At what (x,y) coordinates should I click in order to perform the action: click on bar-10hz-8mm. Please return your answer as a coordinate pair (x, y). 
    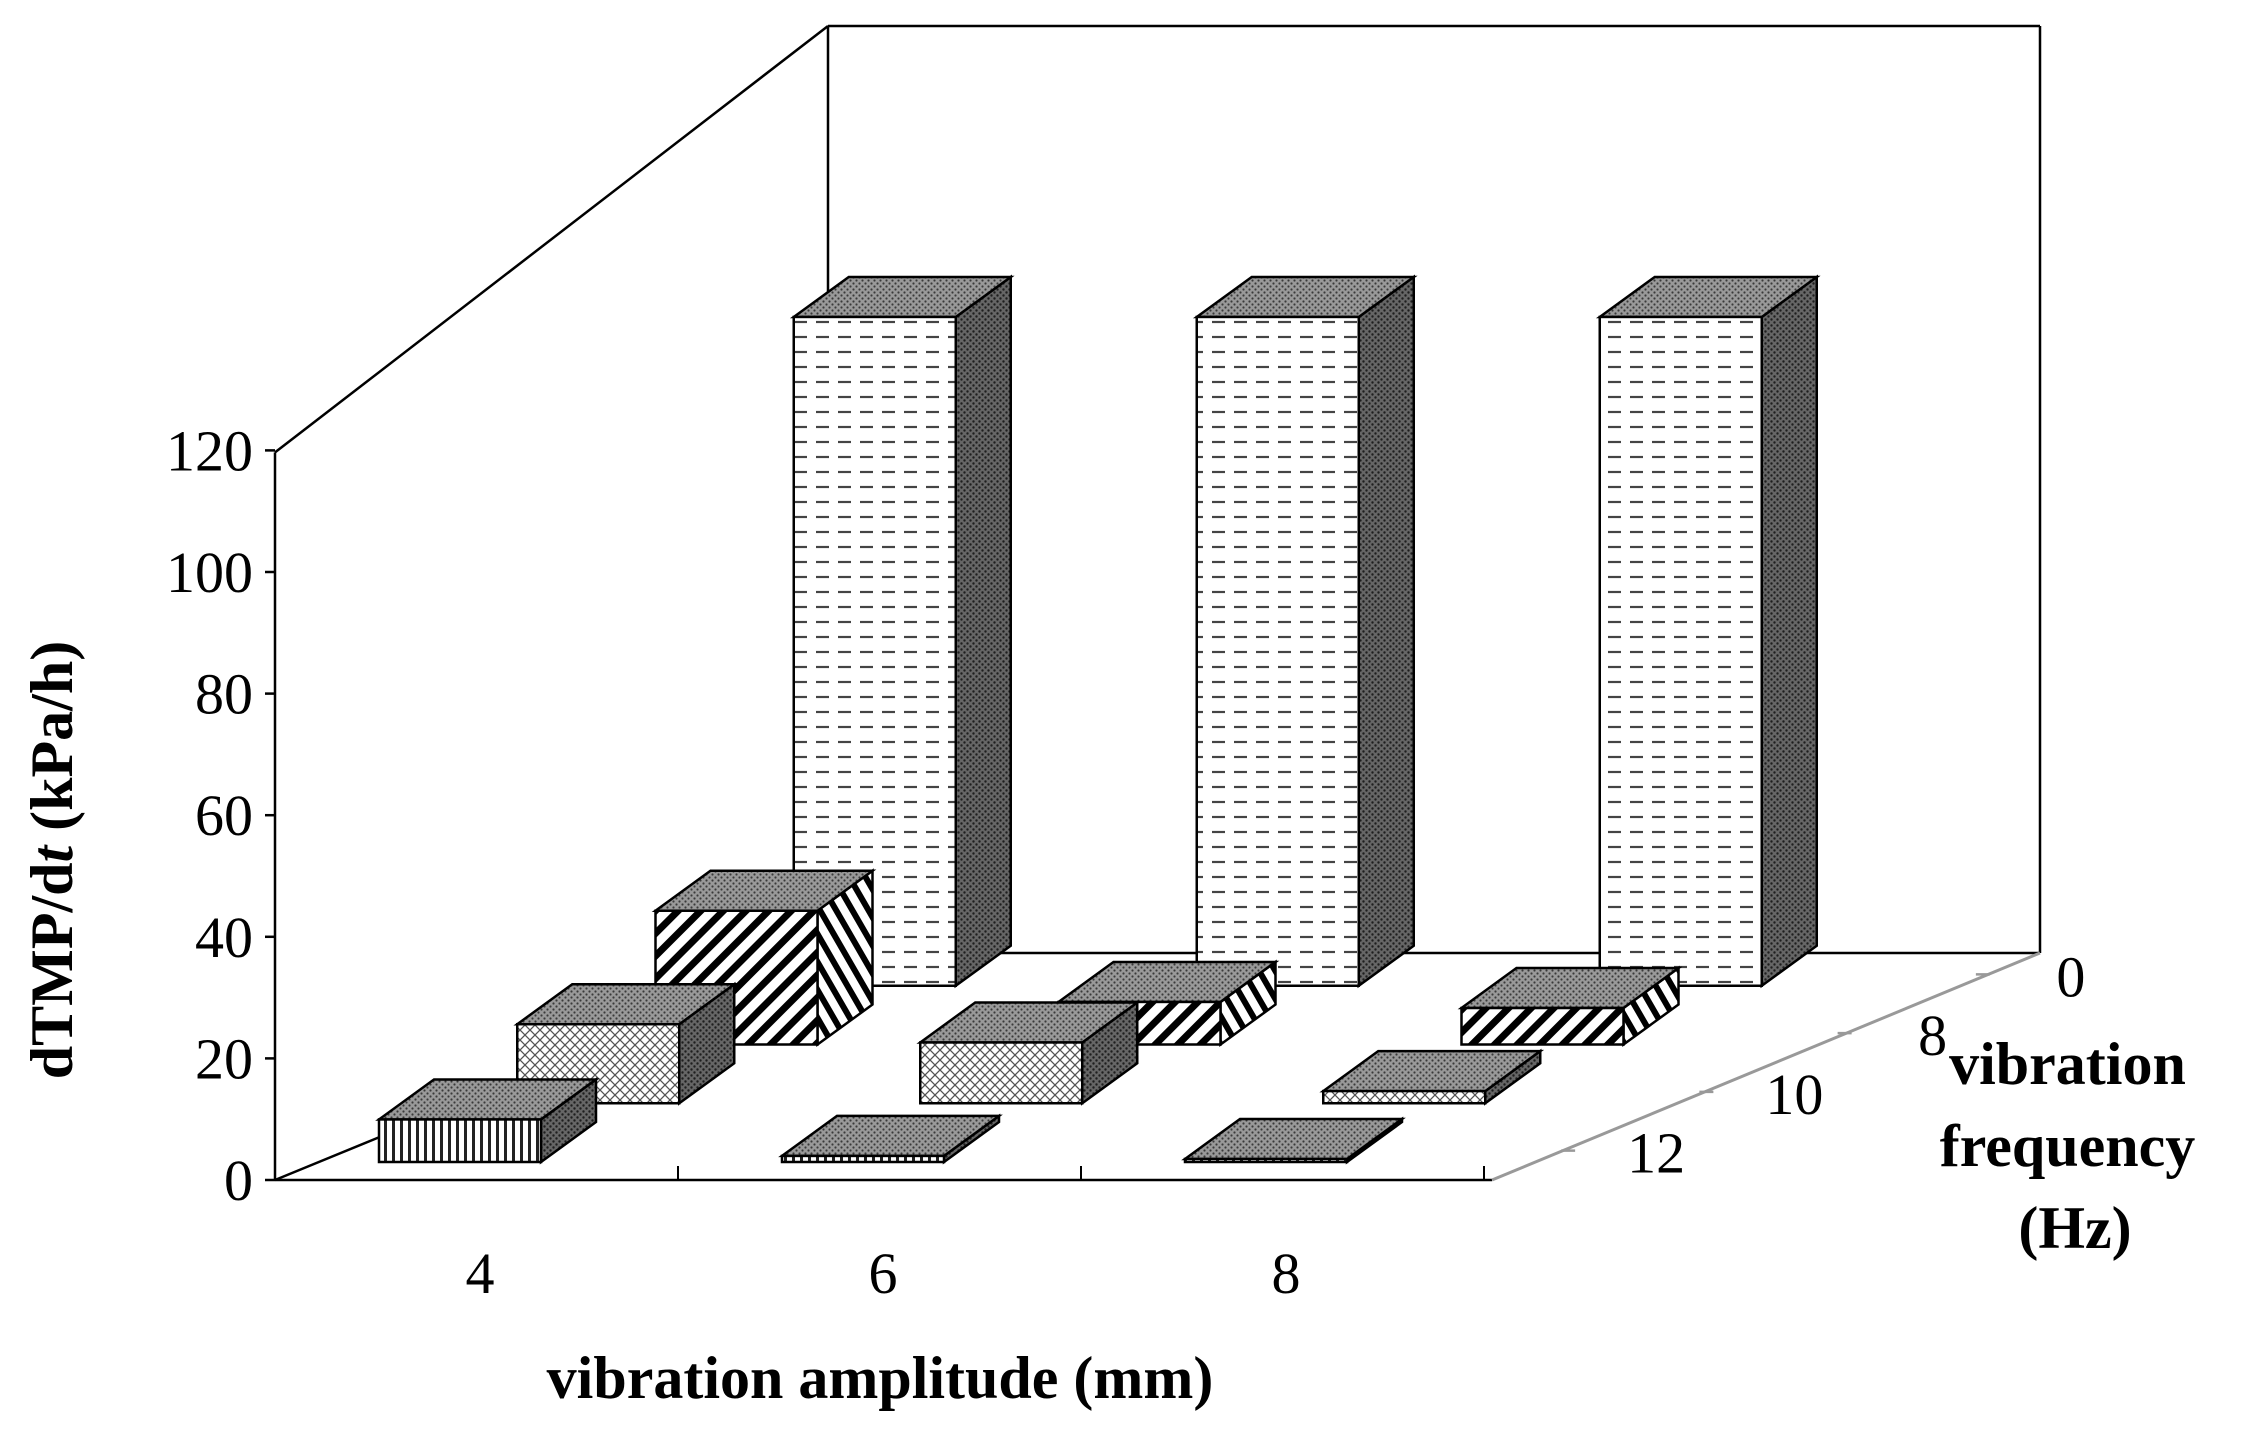
    Looking at the image, I should click on (1432, 1077).